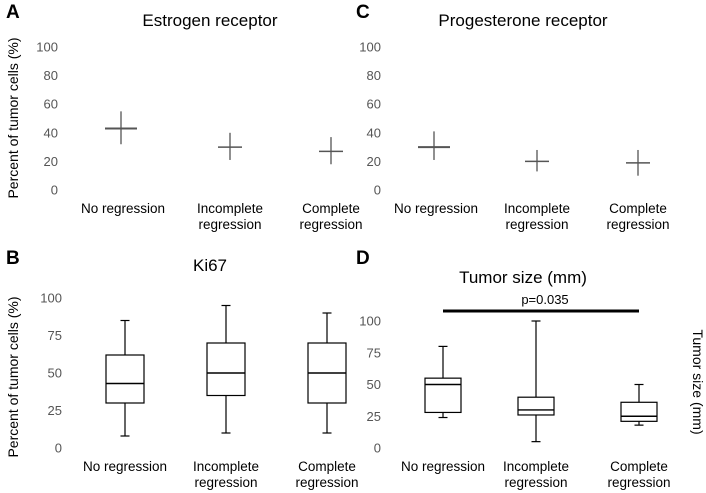  Describe the element at coordinates (13, 258) in the screenshot. I see `panel-letter: B` at that location.